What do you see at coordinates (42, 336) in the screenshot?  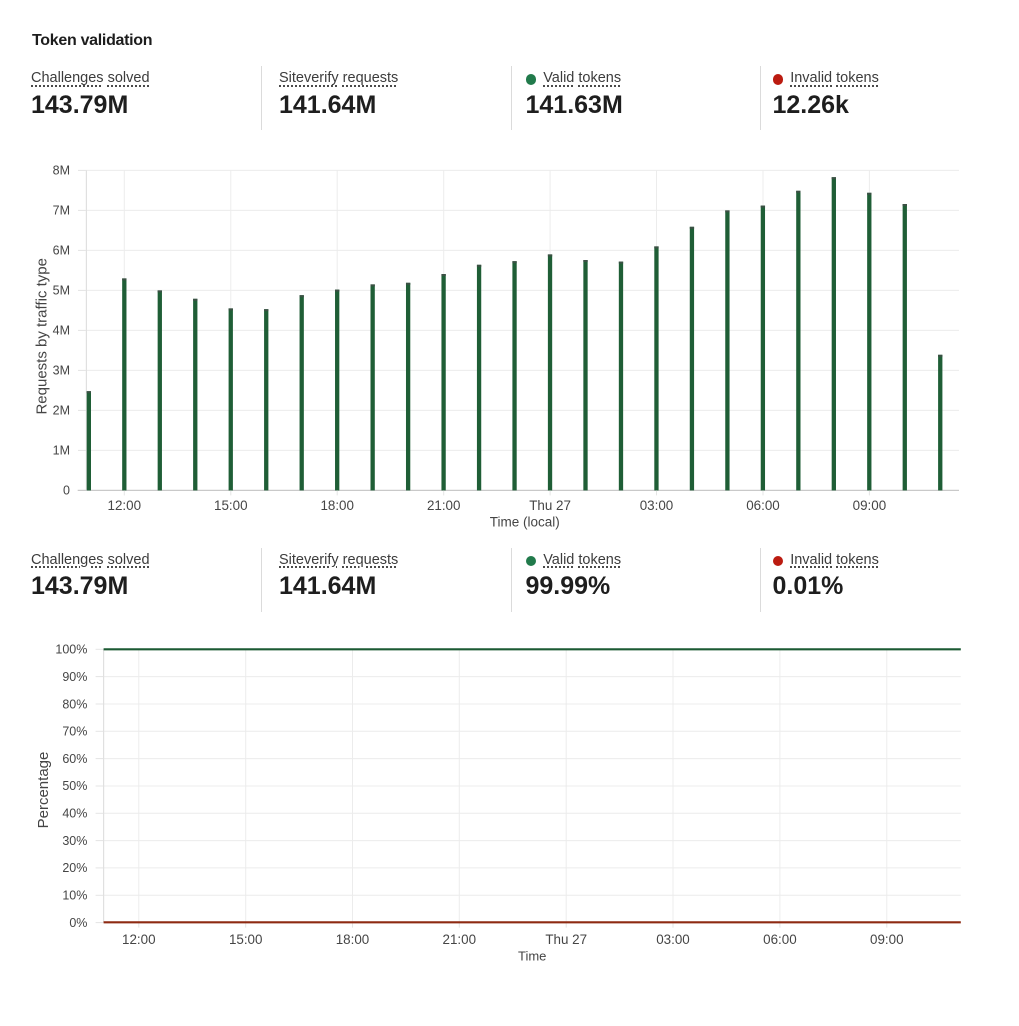 I see `svg-text: Requests by traffic type` at bounding box center [42, 336].